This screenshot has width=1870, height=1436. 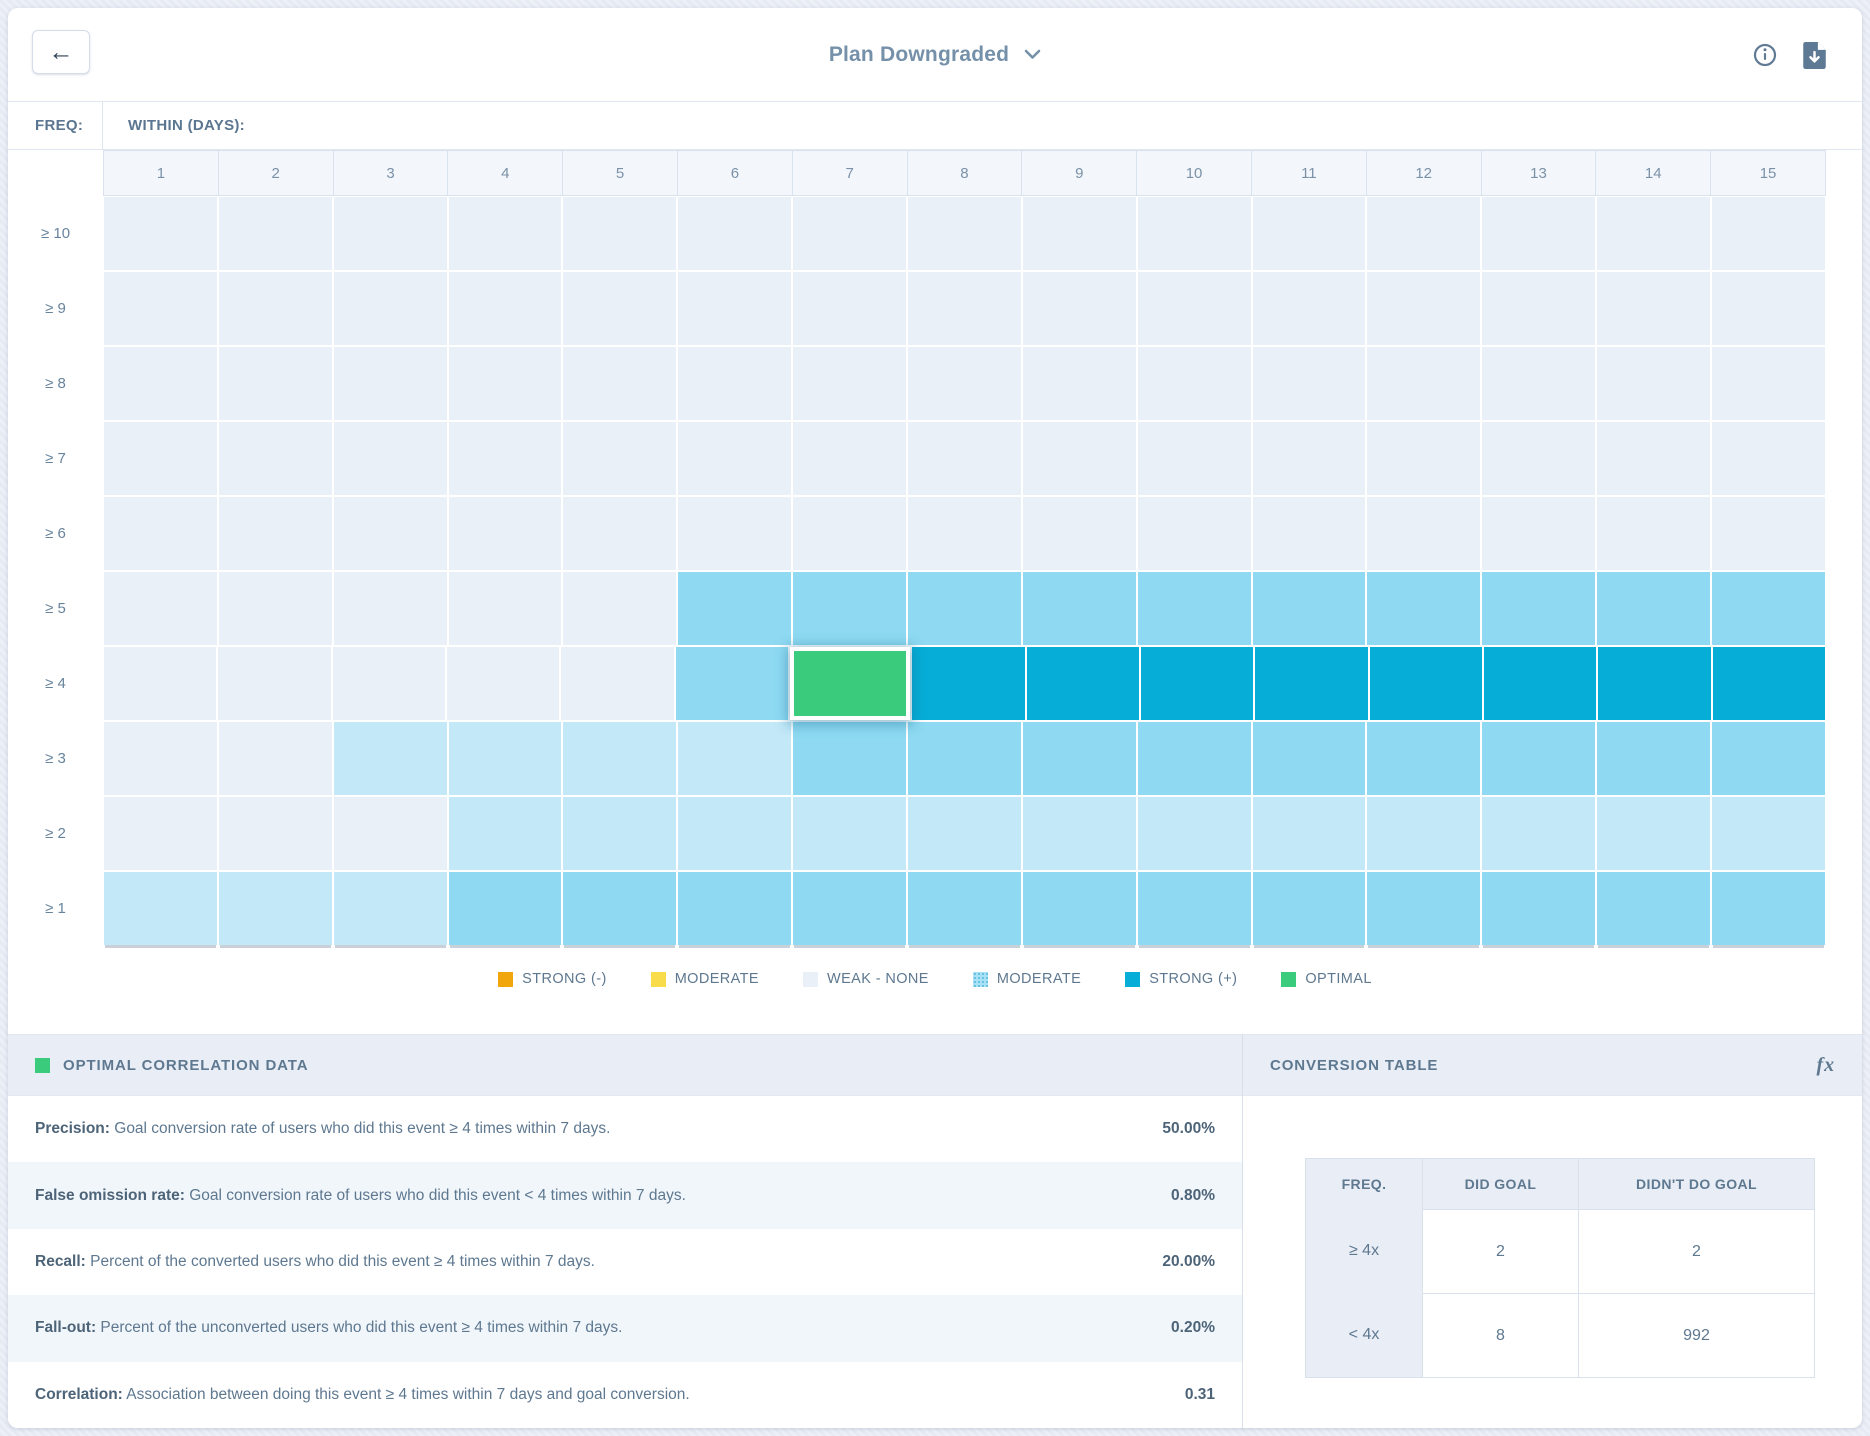 I want to click on download-icon, so click(x=1814, y=55).